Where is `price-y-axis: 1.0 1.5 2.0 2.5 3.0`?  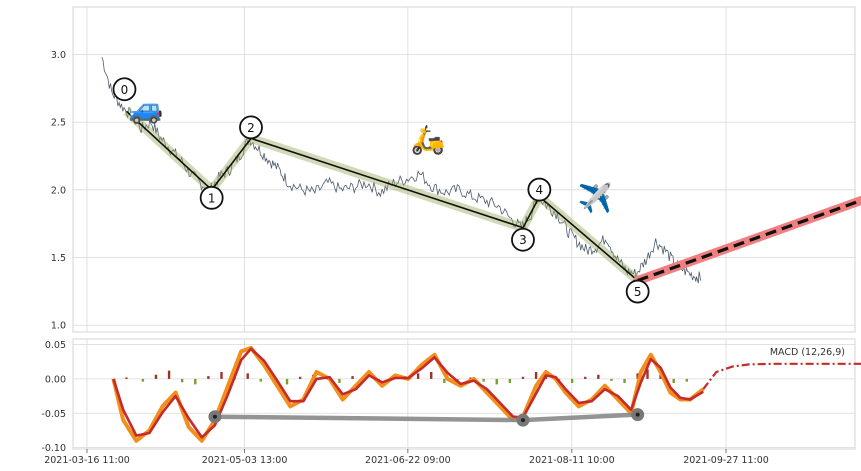 price-y-axis: 1.0 1.5 2.0 2.5 3.0 is located at coordinates (58, 191).